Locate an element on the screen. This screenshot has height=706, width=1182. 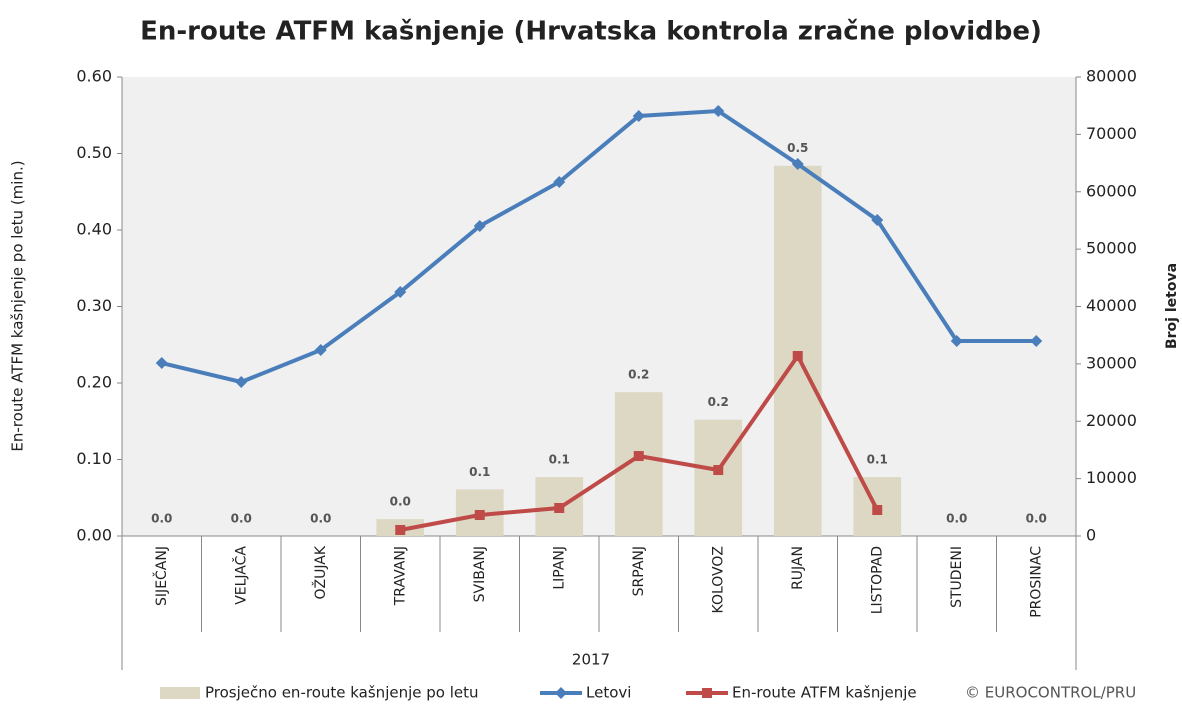
x-tick-label: SIJEČANJ is located at coordinates (161, 576).